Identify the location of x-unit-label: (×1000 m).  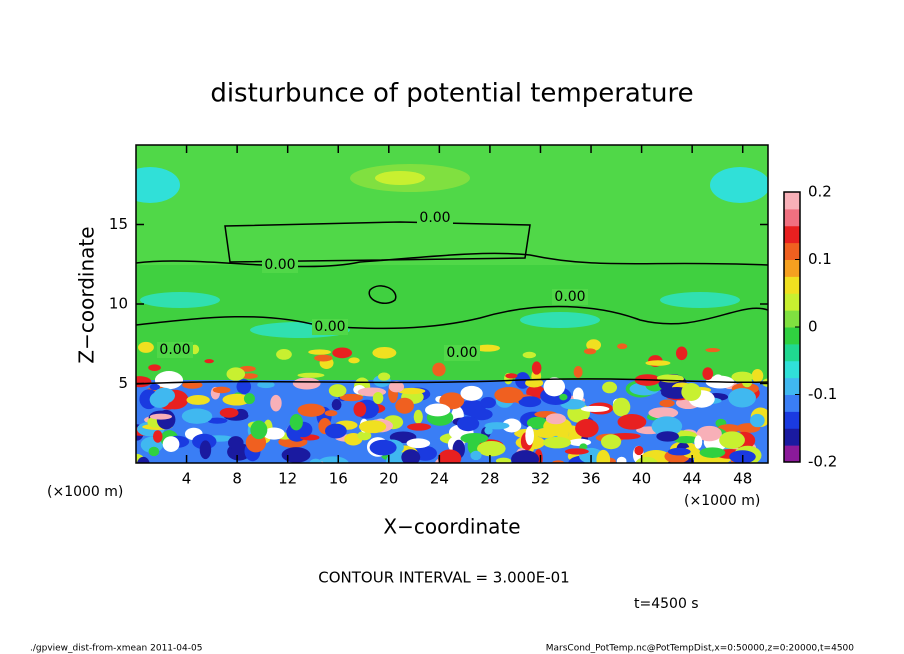
(722, 501).